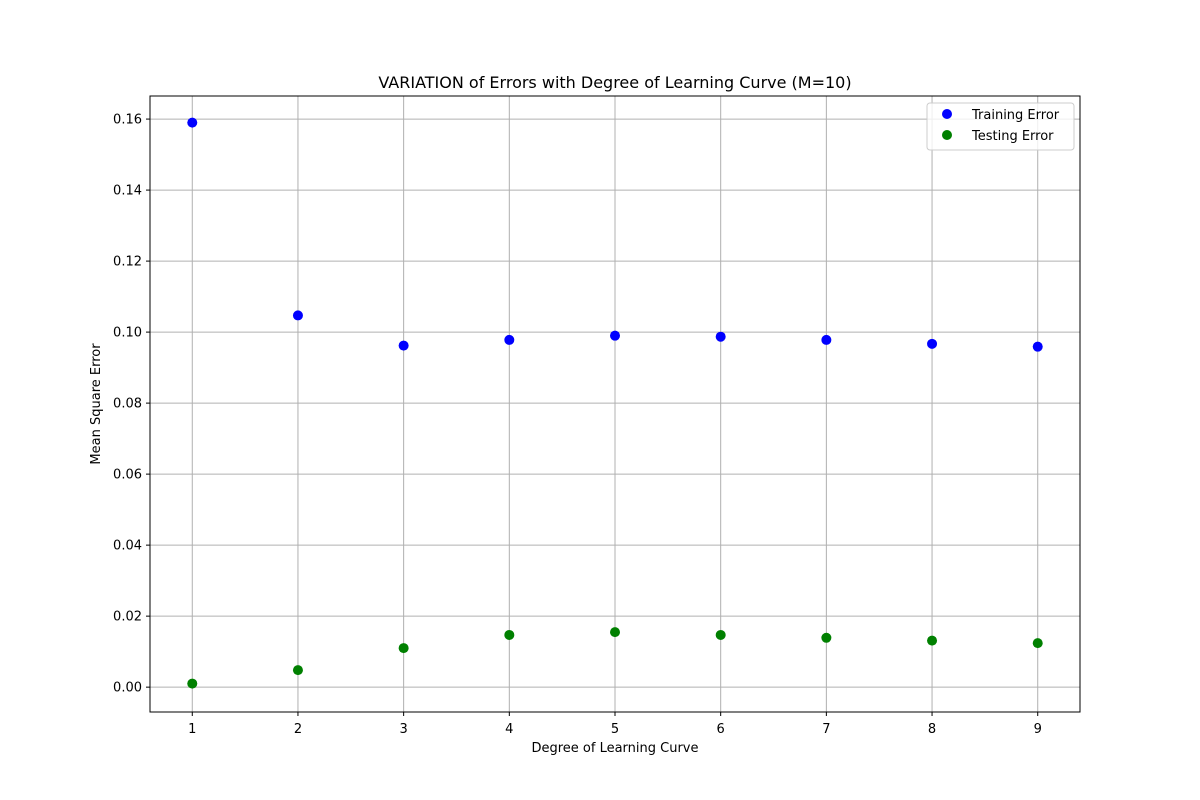 The height and width of the screenshot is (800, 1200). I want to click on legend: Training Error Testing Error, so click(1000, 126).